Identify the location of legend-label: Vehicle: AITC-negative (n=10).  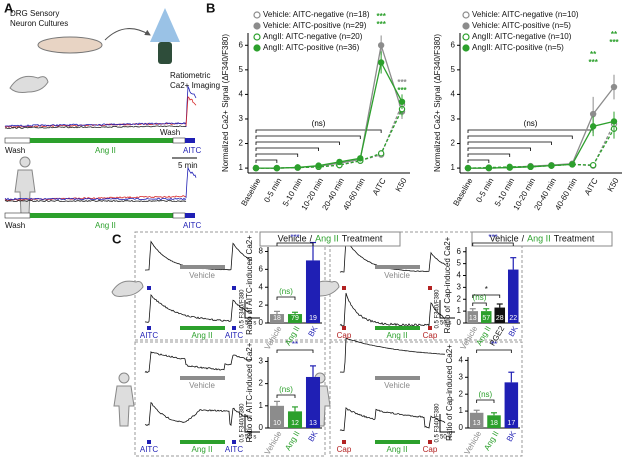
(525, 14).